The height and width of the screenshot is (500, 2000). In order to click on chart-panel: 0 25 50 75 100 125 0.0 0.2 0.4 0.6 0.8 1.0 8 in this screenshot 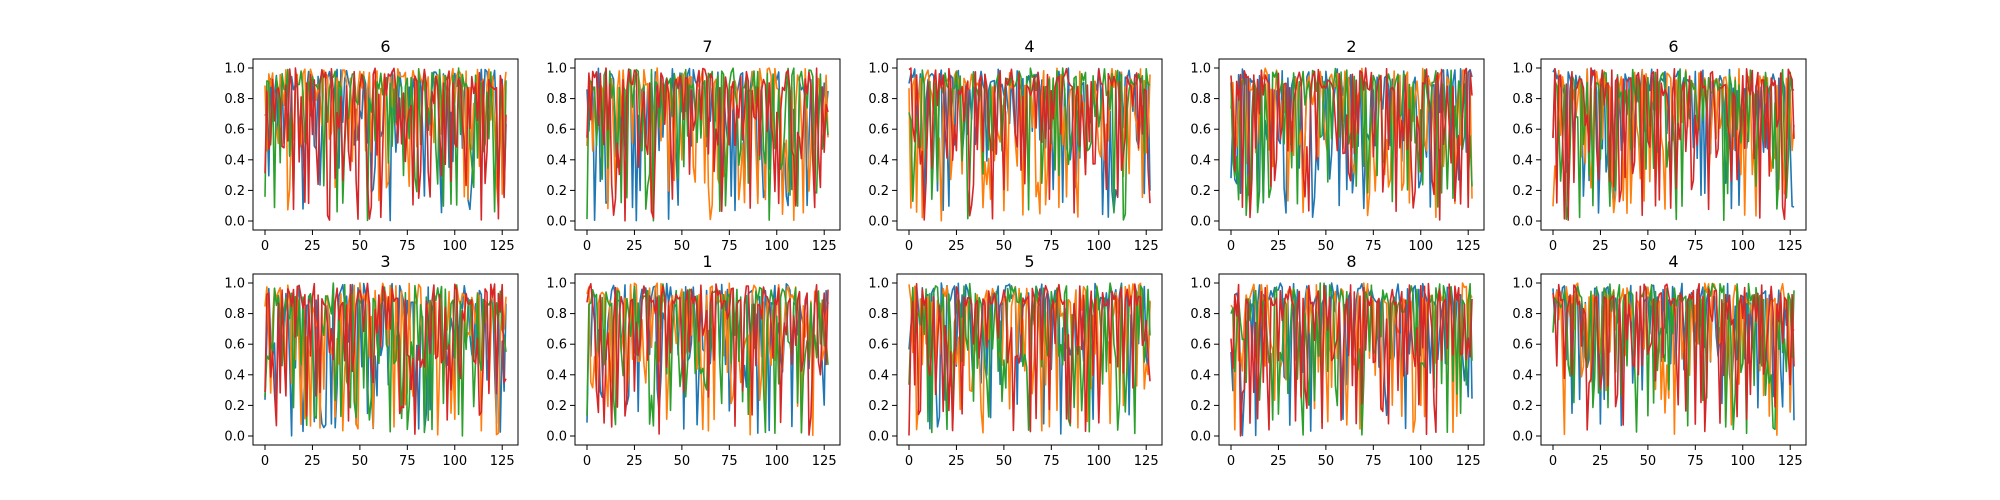, I will do `click(1337, 360)`.